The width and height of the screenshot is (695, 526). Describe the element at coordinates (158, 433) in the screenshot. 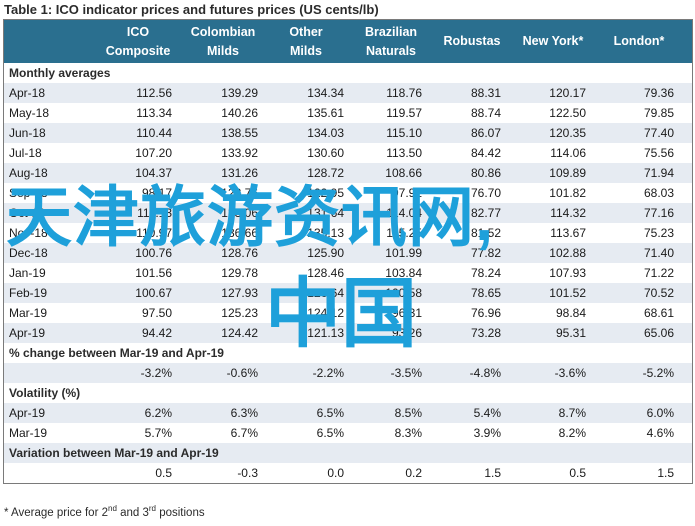

I see `table-cell: 5.7%` at that location.